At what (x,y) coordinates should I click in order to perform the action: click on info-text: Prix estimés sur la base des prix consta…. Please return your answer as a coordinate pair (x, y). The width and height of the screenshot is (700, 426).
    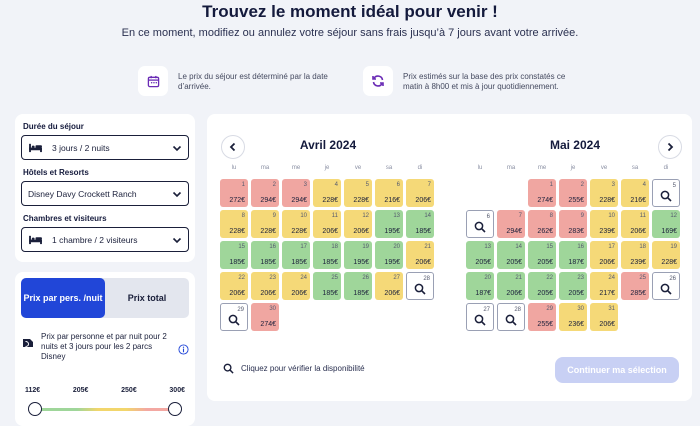
    Looking at the image, I should click on (484, 81).